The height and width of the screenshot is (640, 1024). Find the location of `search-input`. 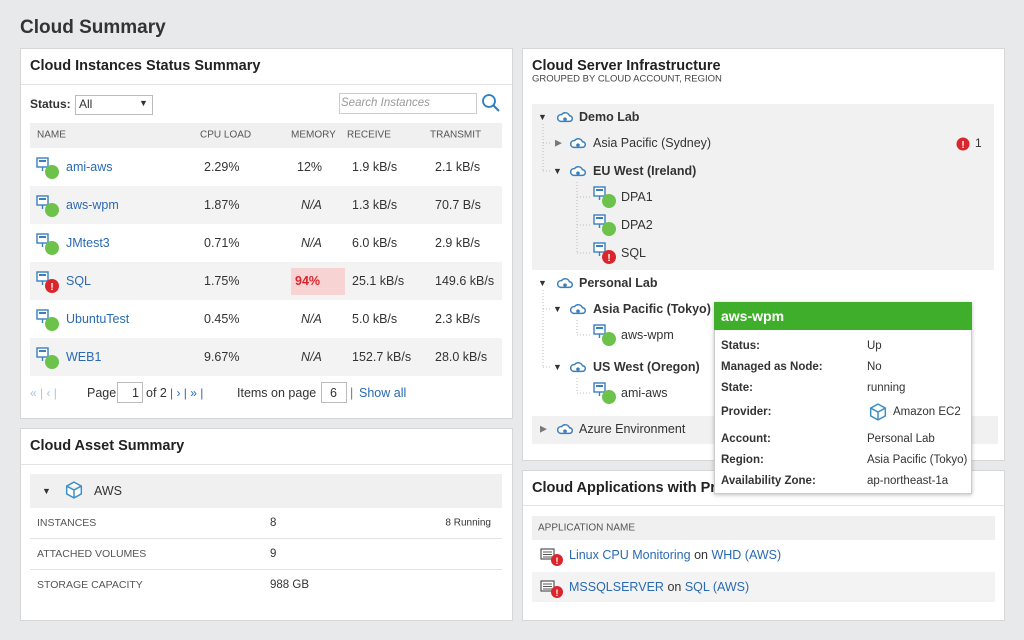

search-input is located at coordinates (408, 103).